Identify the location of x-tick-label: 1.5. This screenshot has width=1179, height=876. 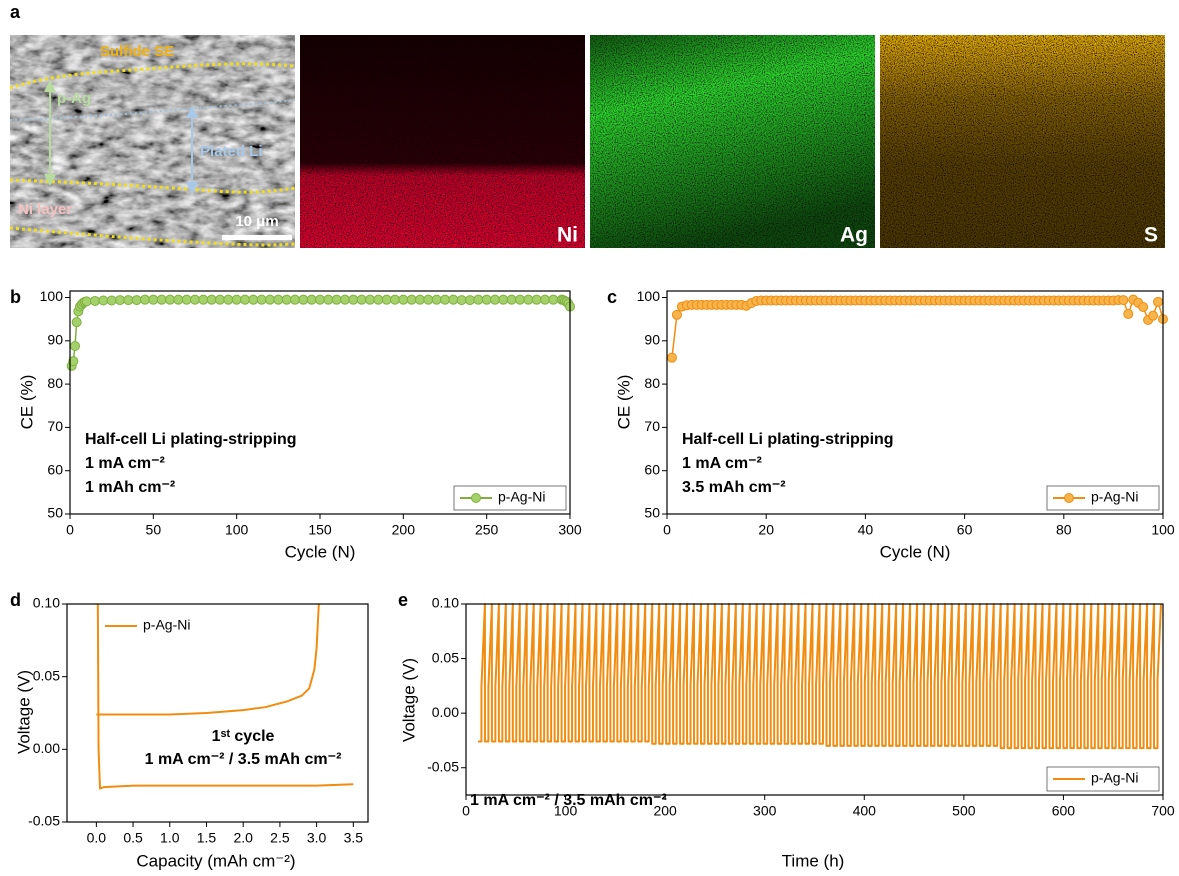
(207, 838).